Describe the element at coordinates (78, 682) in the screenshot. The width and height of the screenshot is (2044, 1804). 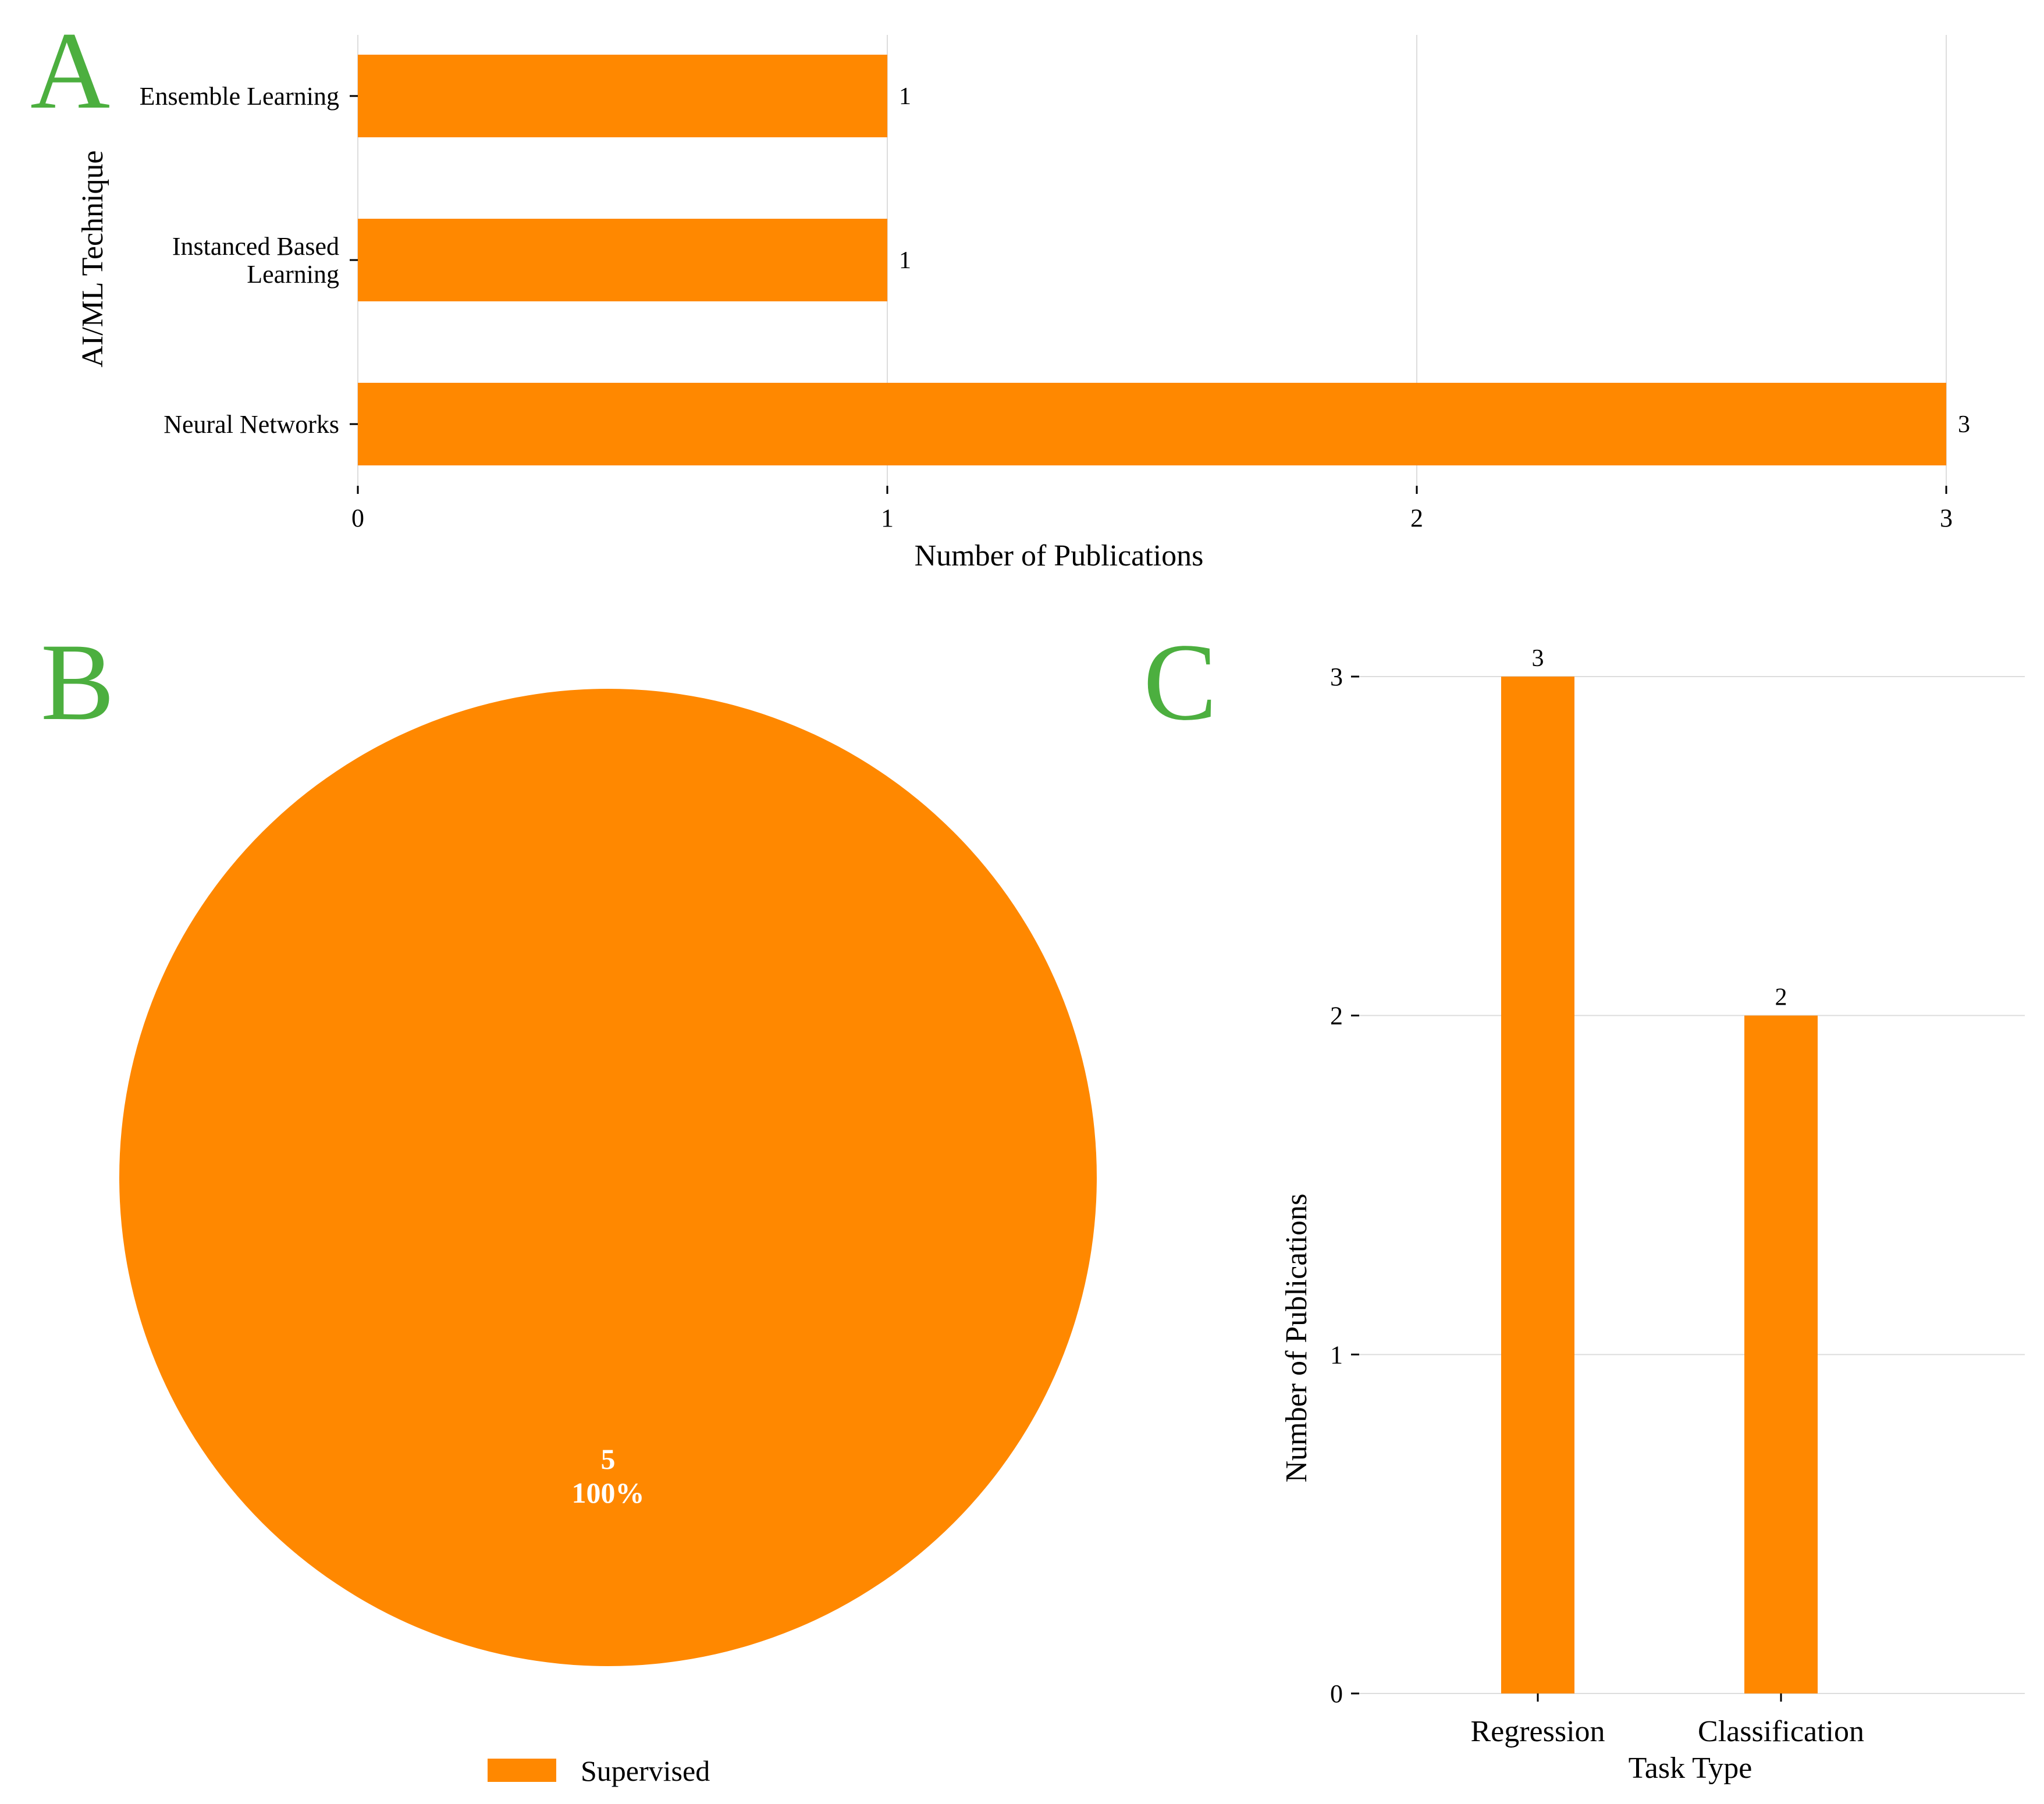
I see `panel-letter-b: B` at that location.